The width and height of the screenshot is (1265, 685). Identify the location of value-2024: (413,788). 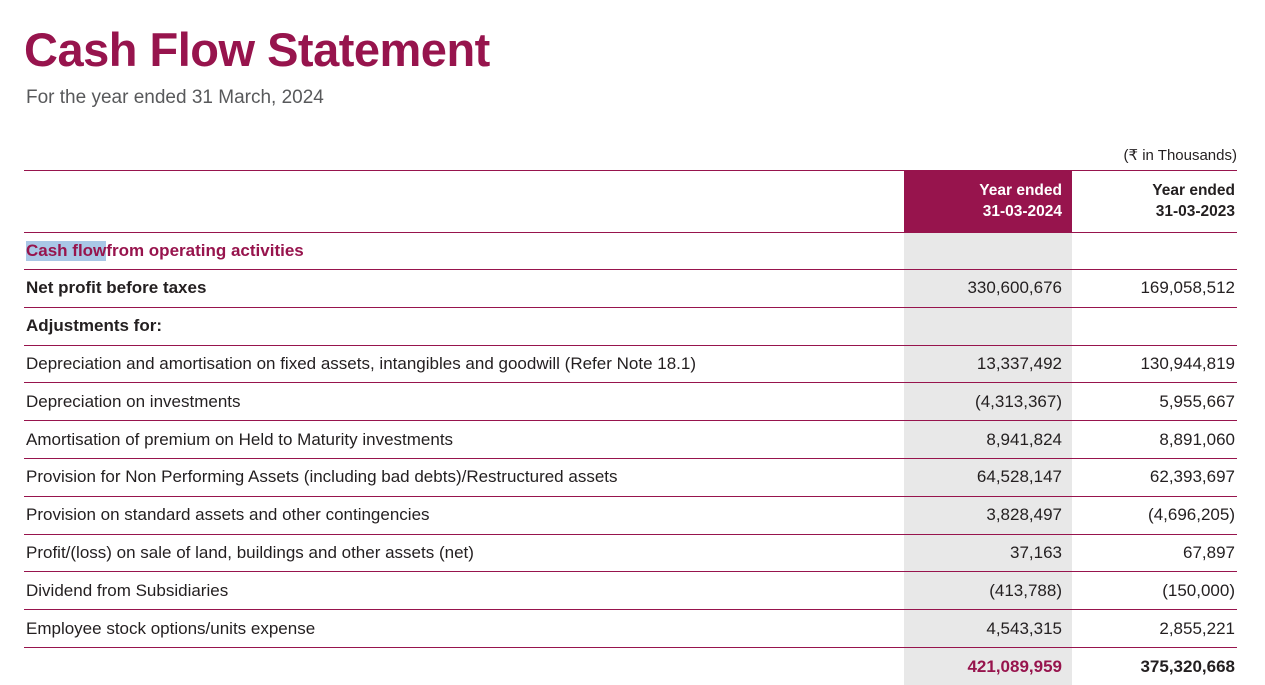
(988, 591).